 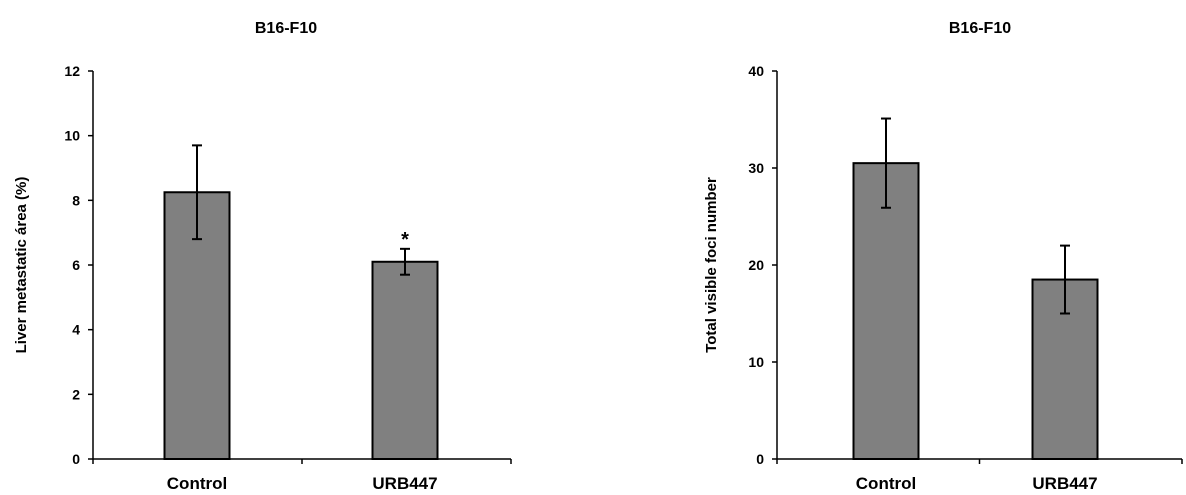 I want to click on y-axis-label: Total visible foci number, so click(x=711, y=265).